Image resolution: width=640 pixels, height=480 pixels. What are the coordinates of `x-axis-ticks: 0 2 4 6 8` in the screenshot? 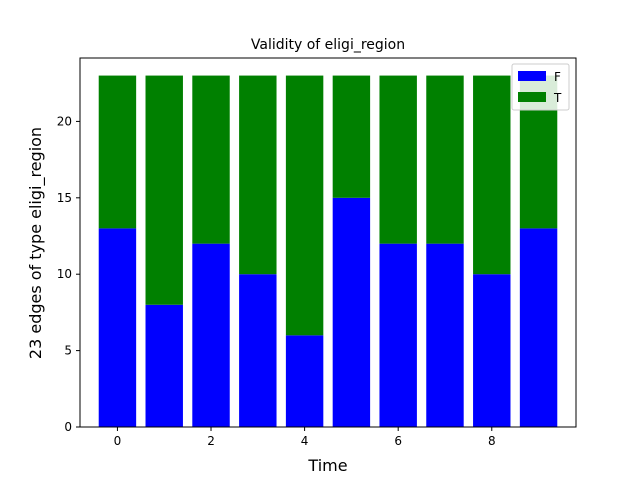 It's located at (305, 437).